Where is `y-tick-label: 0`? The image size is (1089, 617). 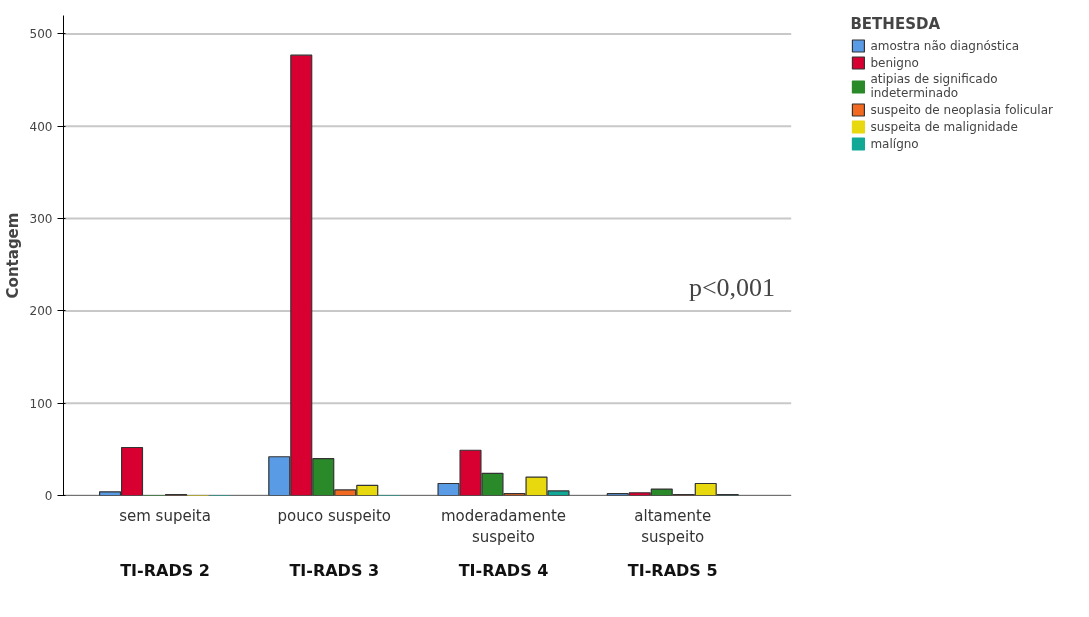 y-tick-label: 0 is located at coordinates (48, 496).